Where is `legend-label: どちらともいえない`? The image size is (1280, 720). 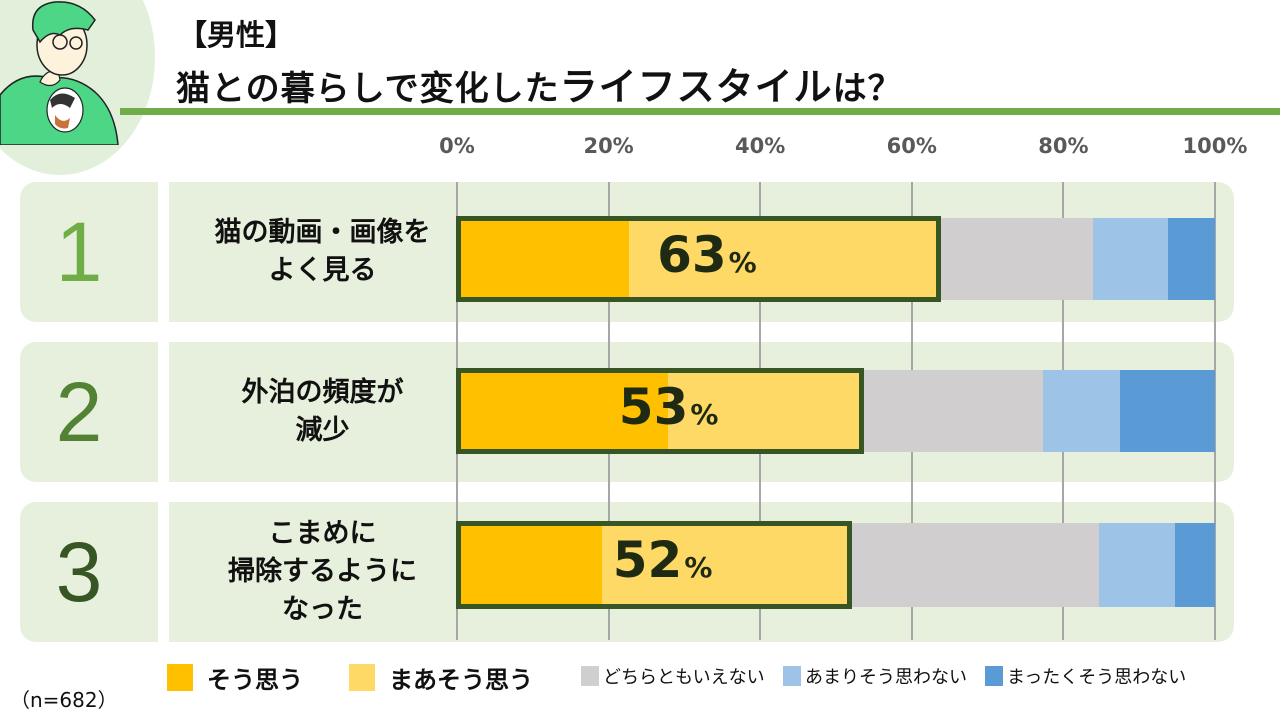 legend-label: どちらともいえない is located at coordinates (684, 677).